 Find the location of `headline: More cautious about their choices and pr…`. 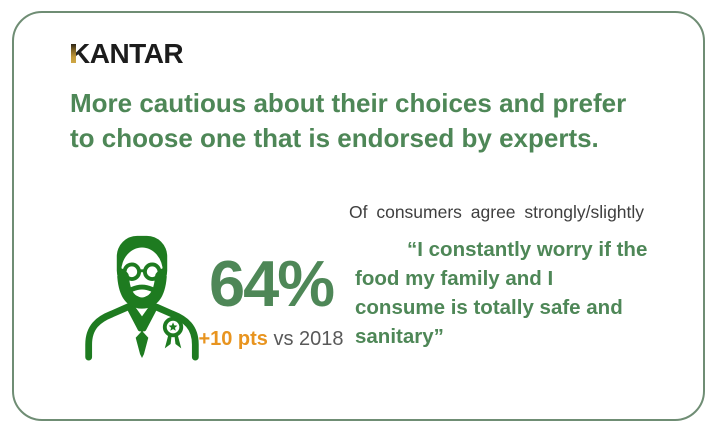

headline: More cautious about their choices and pr… is located at coordinates (348, 121).